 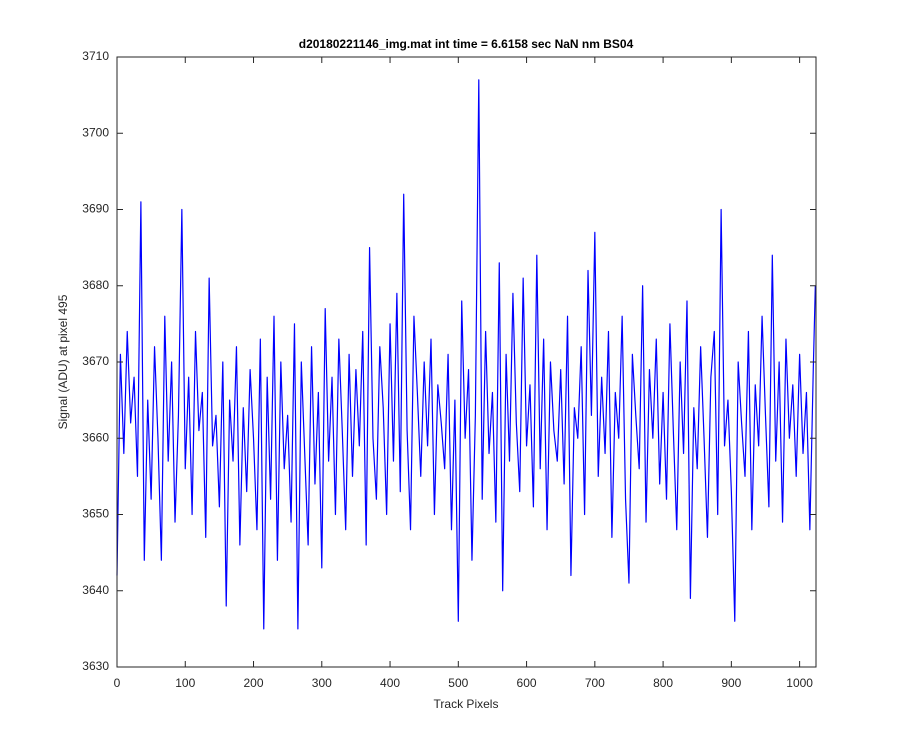 What do you see at coordinates (799, 683) in the screenshot?
I see `x-tick-label: 1000` at bounding box center [799, 683].